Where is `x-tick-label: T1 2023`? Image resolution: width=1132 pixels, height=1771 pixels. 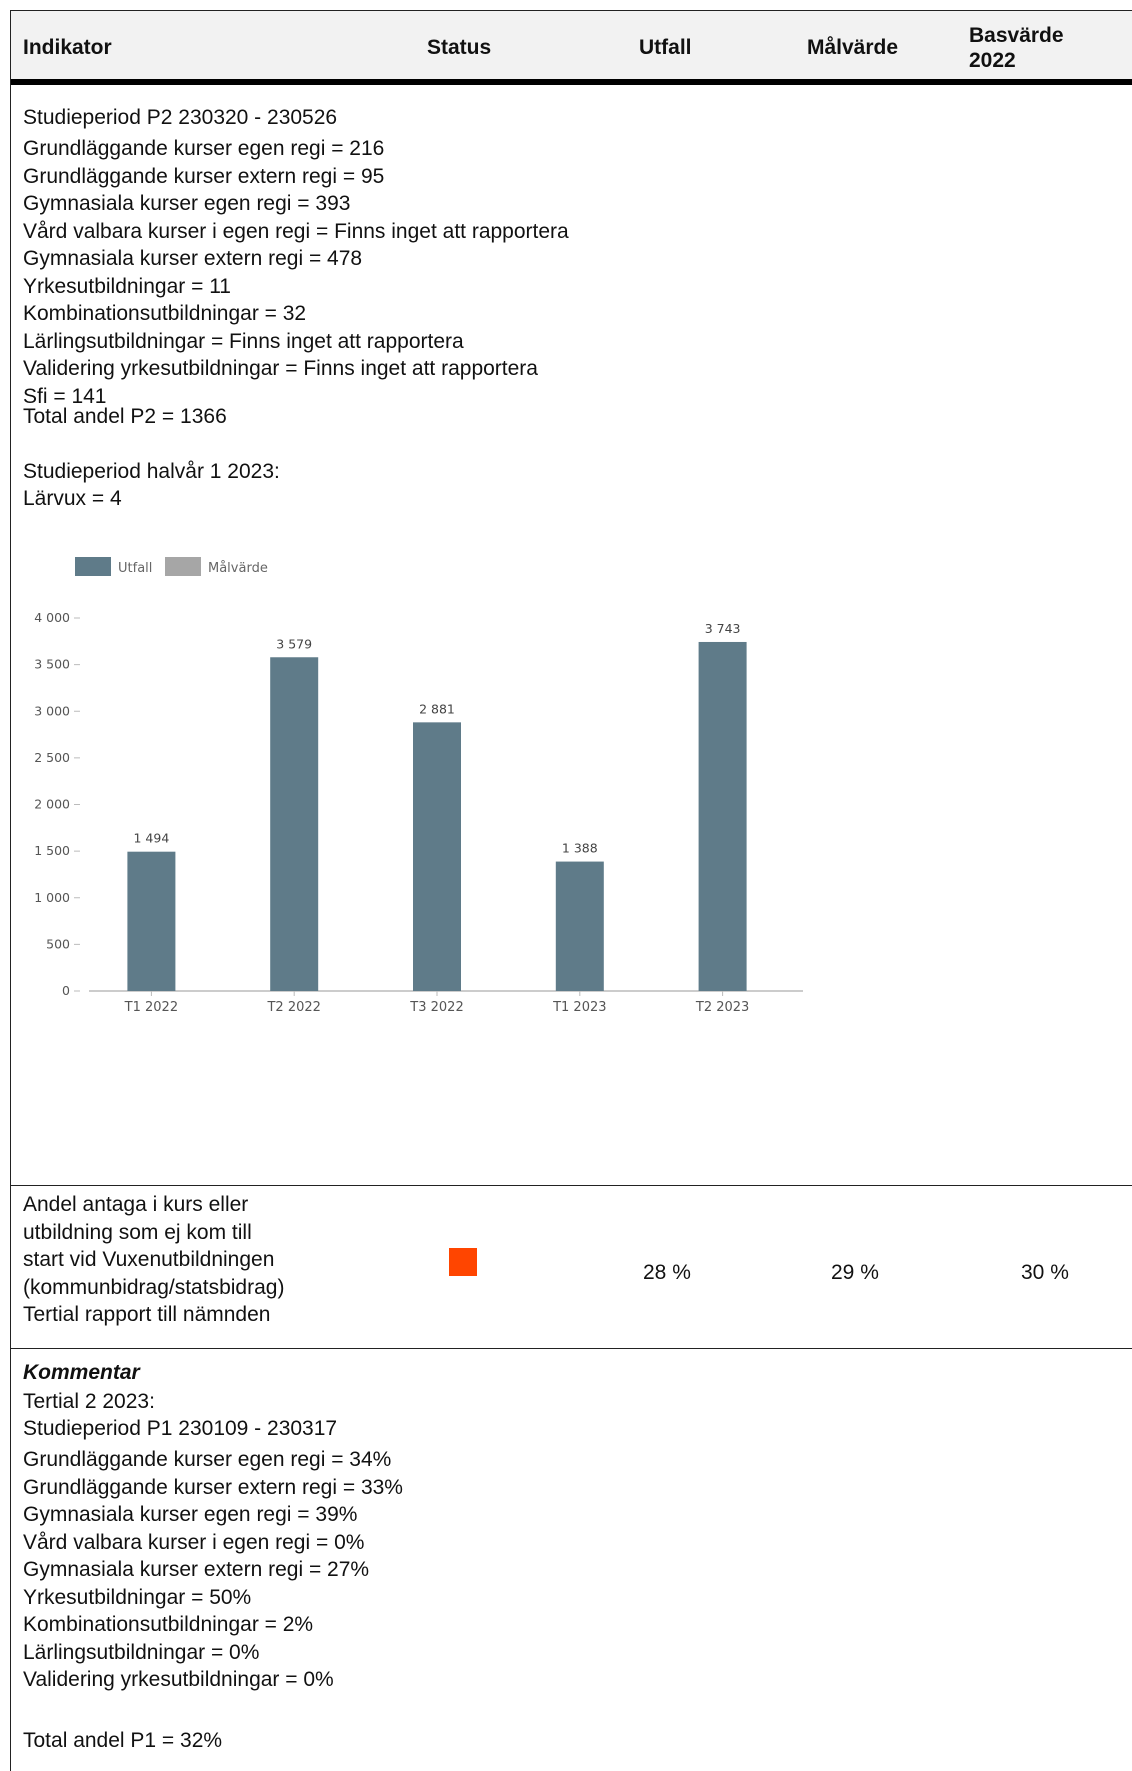 x-tick-label: T1 2023 is located at coordinates (579, 1007).